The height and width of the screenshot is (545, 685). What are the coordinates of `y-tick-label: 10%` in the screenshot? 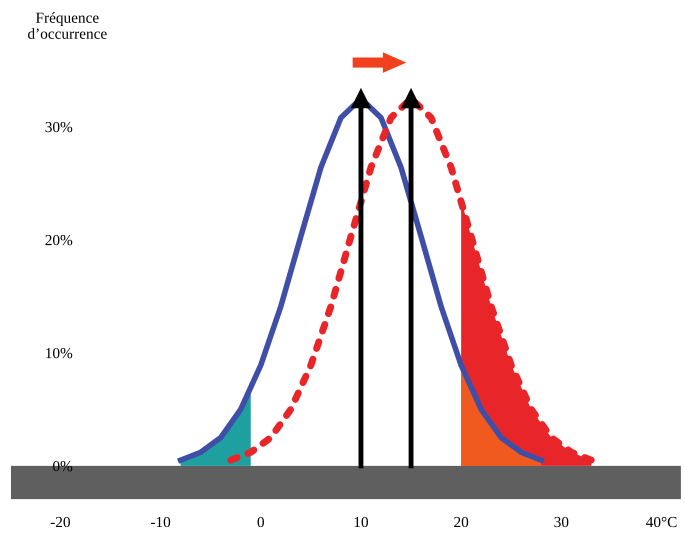 It's located at (59, 353).